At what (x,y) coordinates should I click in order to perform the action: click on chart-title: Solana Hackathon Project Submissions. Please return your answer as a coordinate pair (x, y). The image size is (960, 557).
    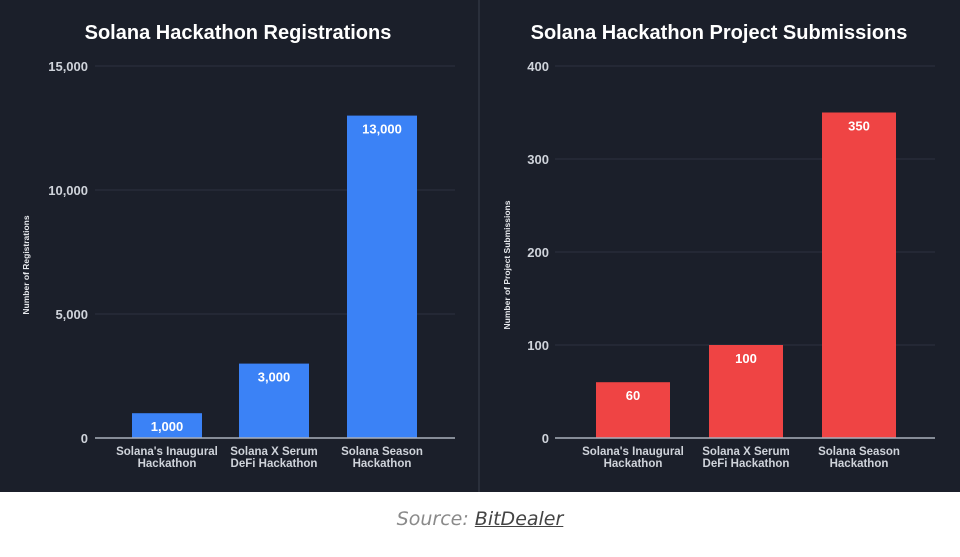
    Looking at the image, I should click on (719, 33).